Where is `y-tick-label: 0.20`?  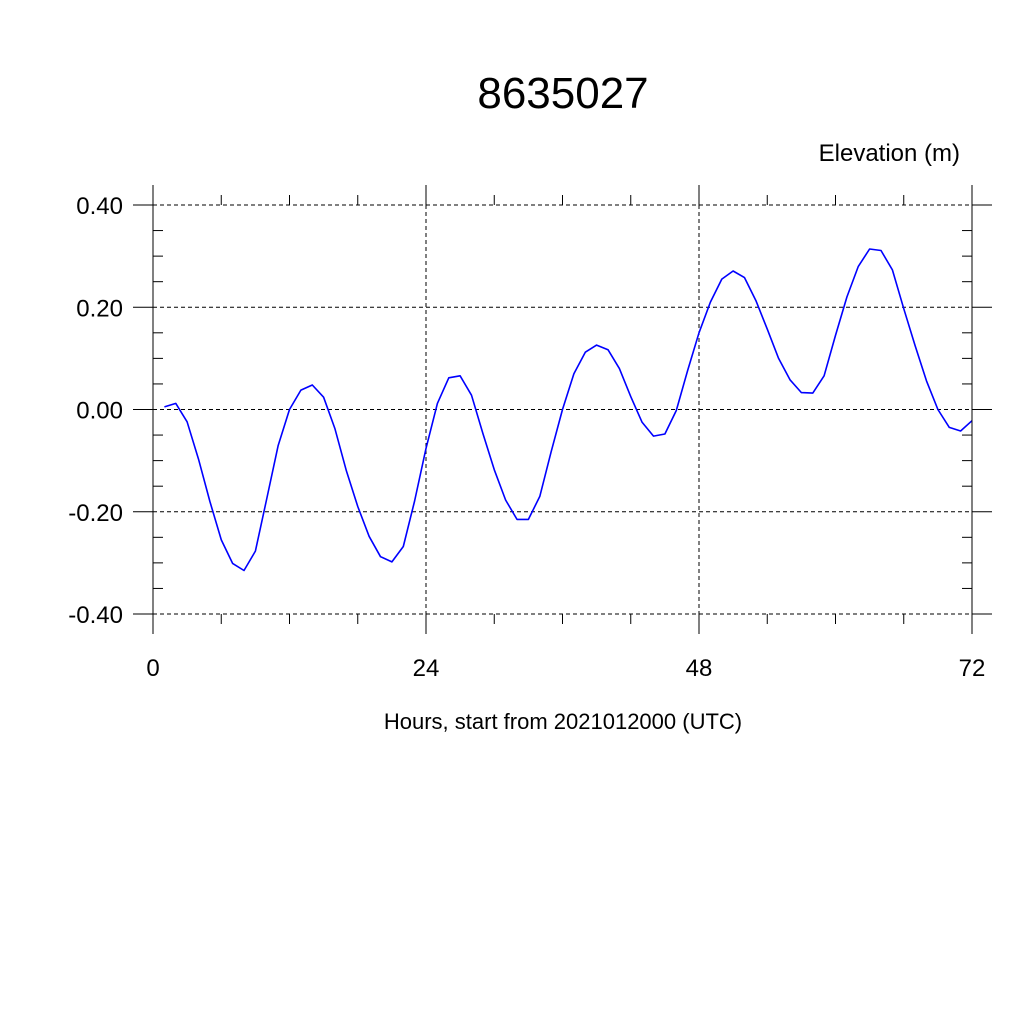
y-tick-label: 0.20 is located at coordinates (99, 308).